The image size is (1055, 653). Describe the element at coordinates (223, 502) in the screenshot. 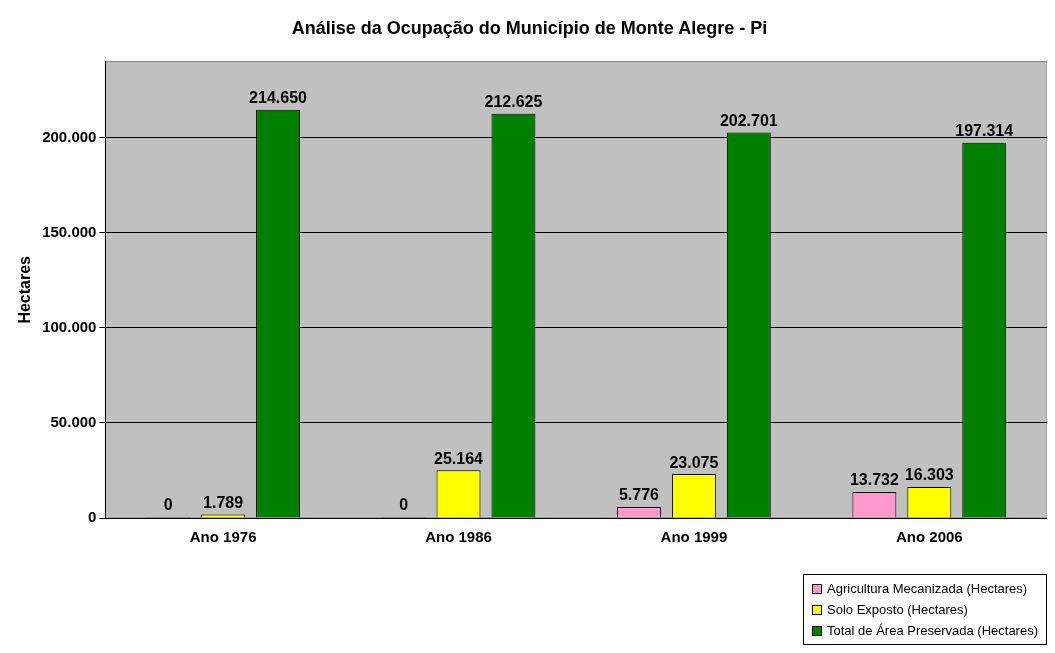

I see `data-label: 1.789` at that location.